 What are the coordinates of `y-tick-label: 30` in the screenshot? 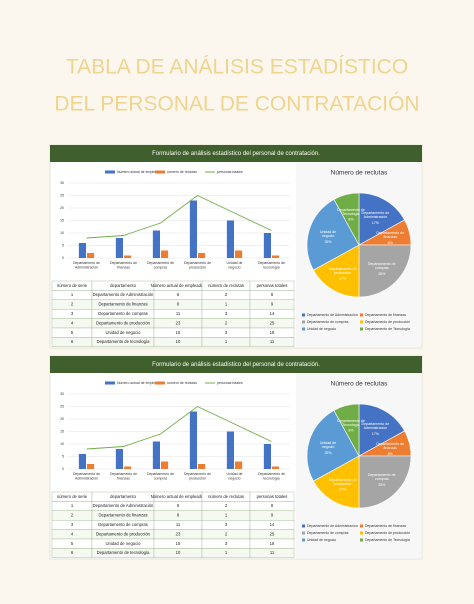 It's located at (62, 183).